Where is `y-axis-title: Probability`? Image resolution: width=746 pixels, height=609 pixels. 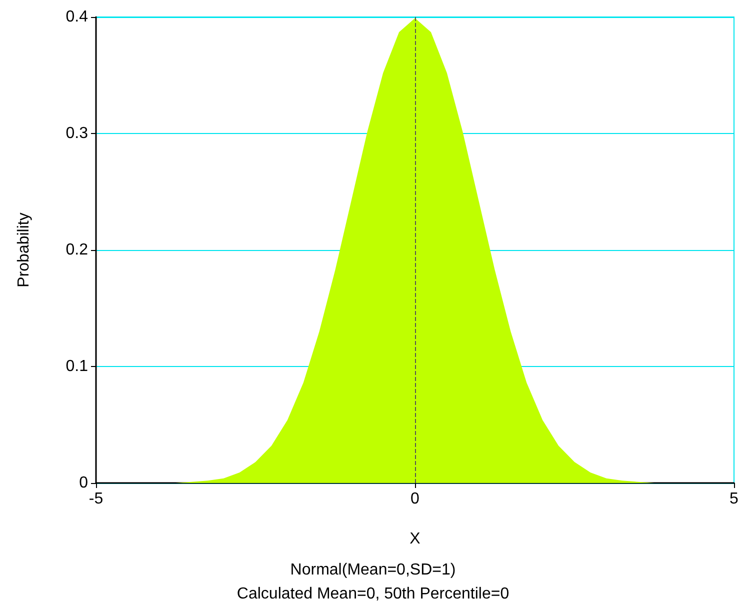 y-axis-title: Probability is located at coordinates (24, 250).